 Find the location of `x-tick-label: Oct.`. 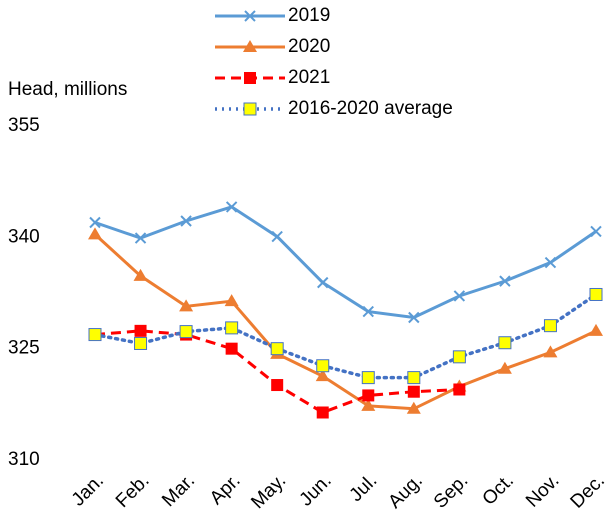

x-tick-label: Oct. is located at coordinates (498, 489).